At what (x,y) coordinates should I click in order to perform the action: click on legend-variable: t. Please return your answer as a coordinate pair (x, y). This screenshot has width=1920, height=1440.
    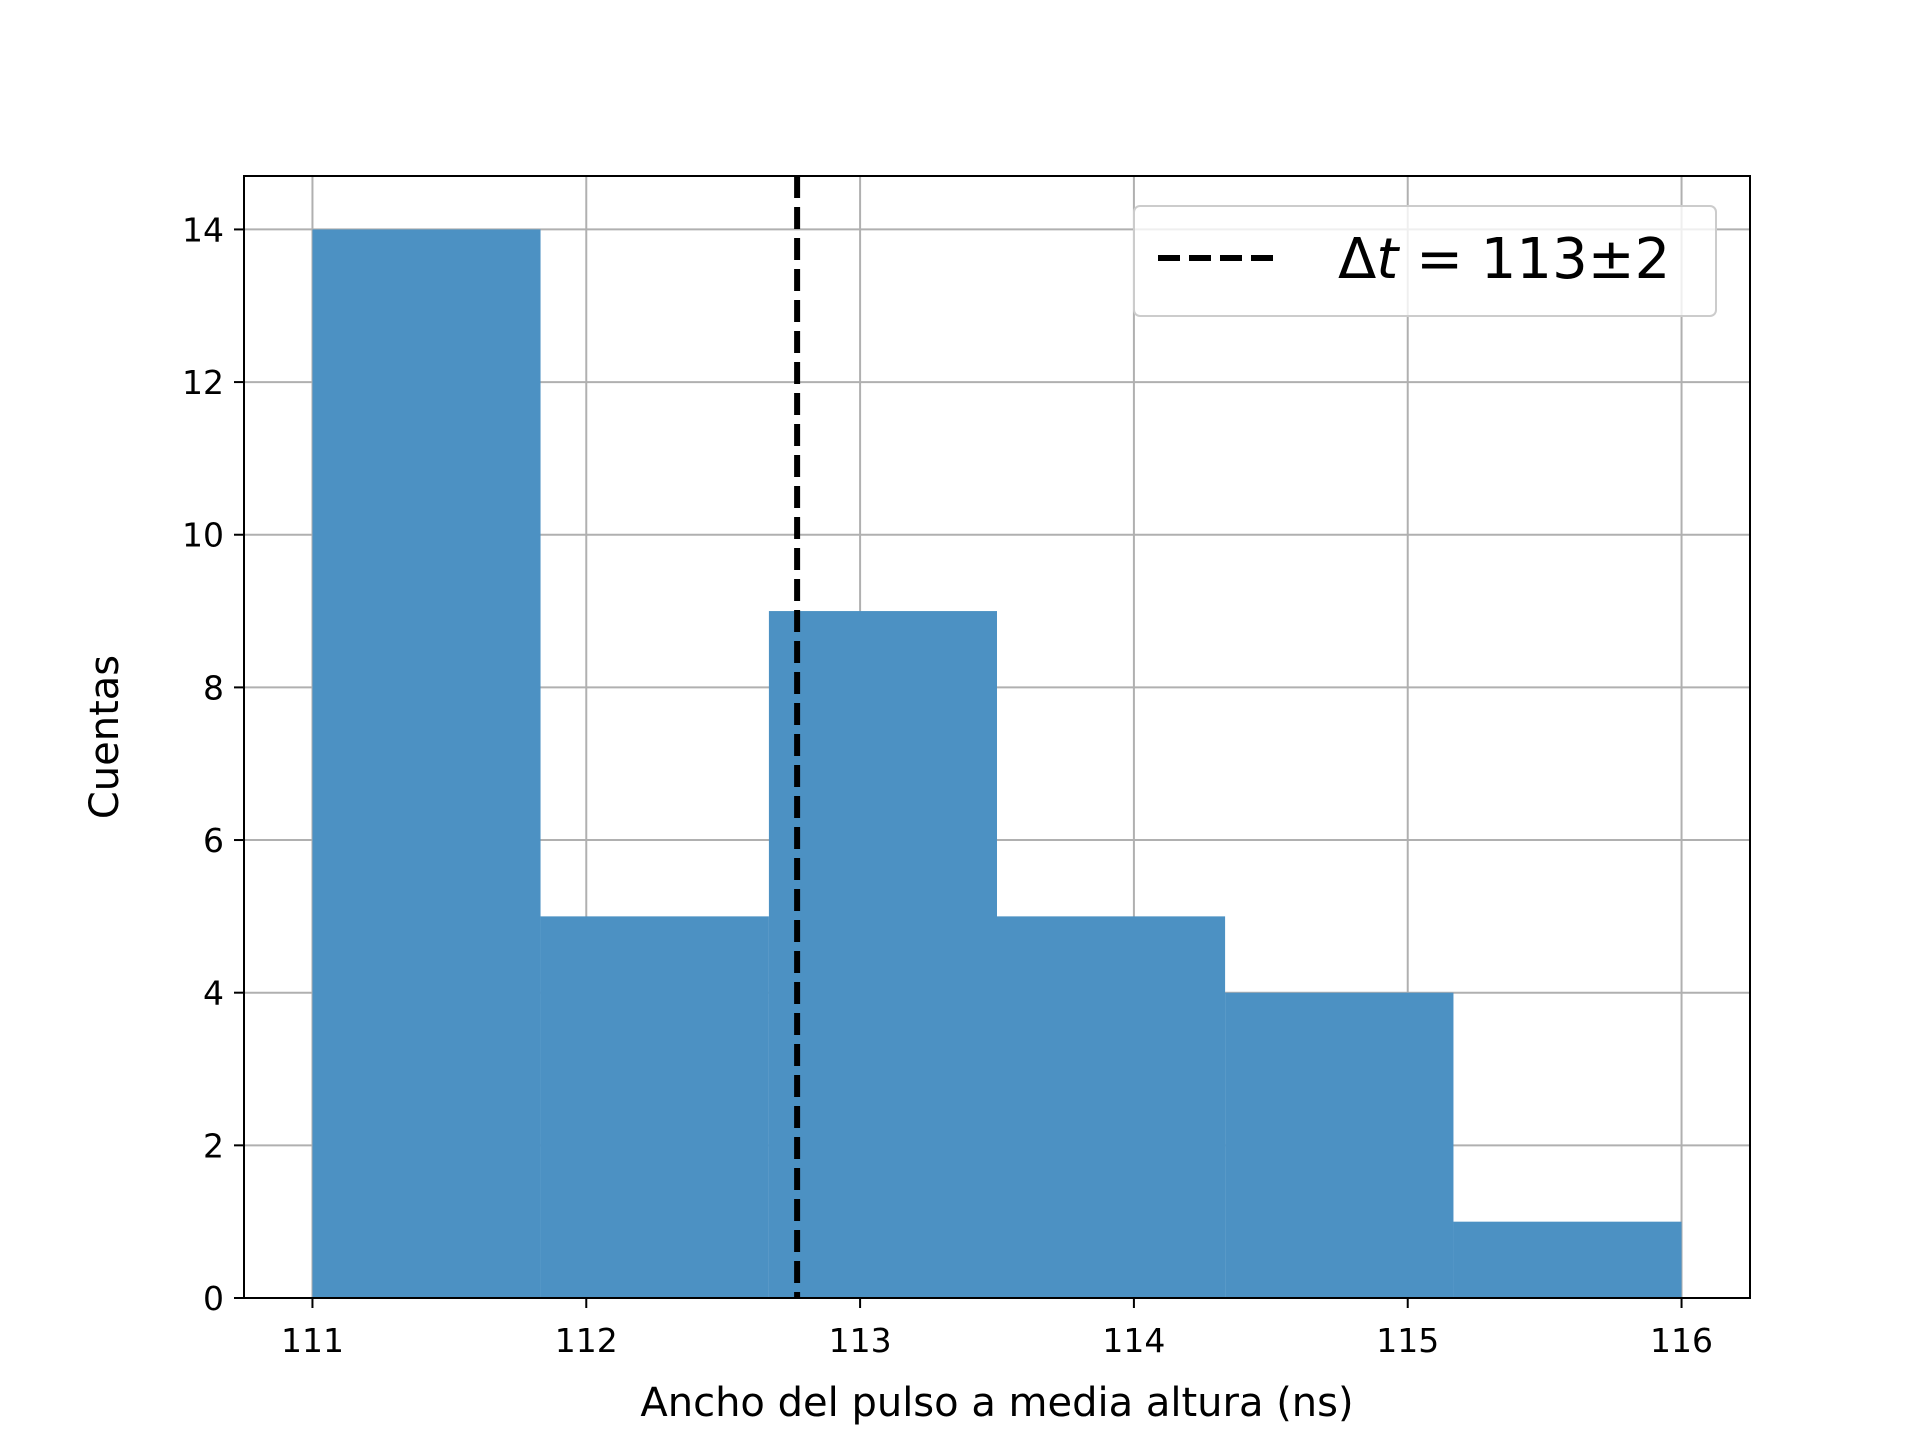
    Looking at the image, I should click on (1388, 259).